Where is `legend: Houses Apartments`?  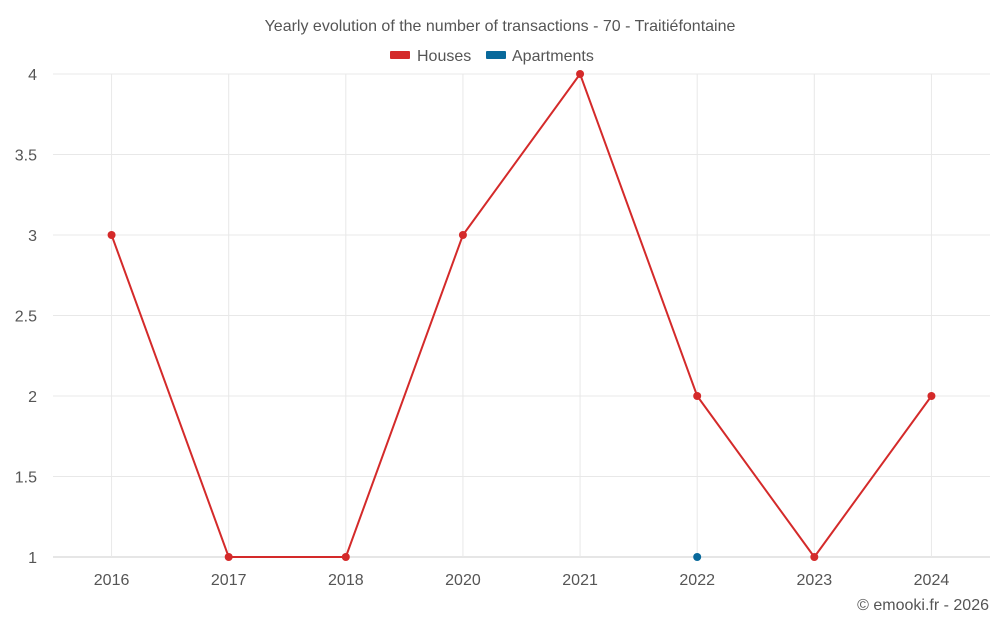
legend: Houses Apartments is located at coordinates (492, 56).